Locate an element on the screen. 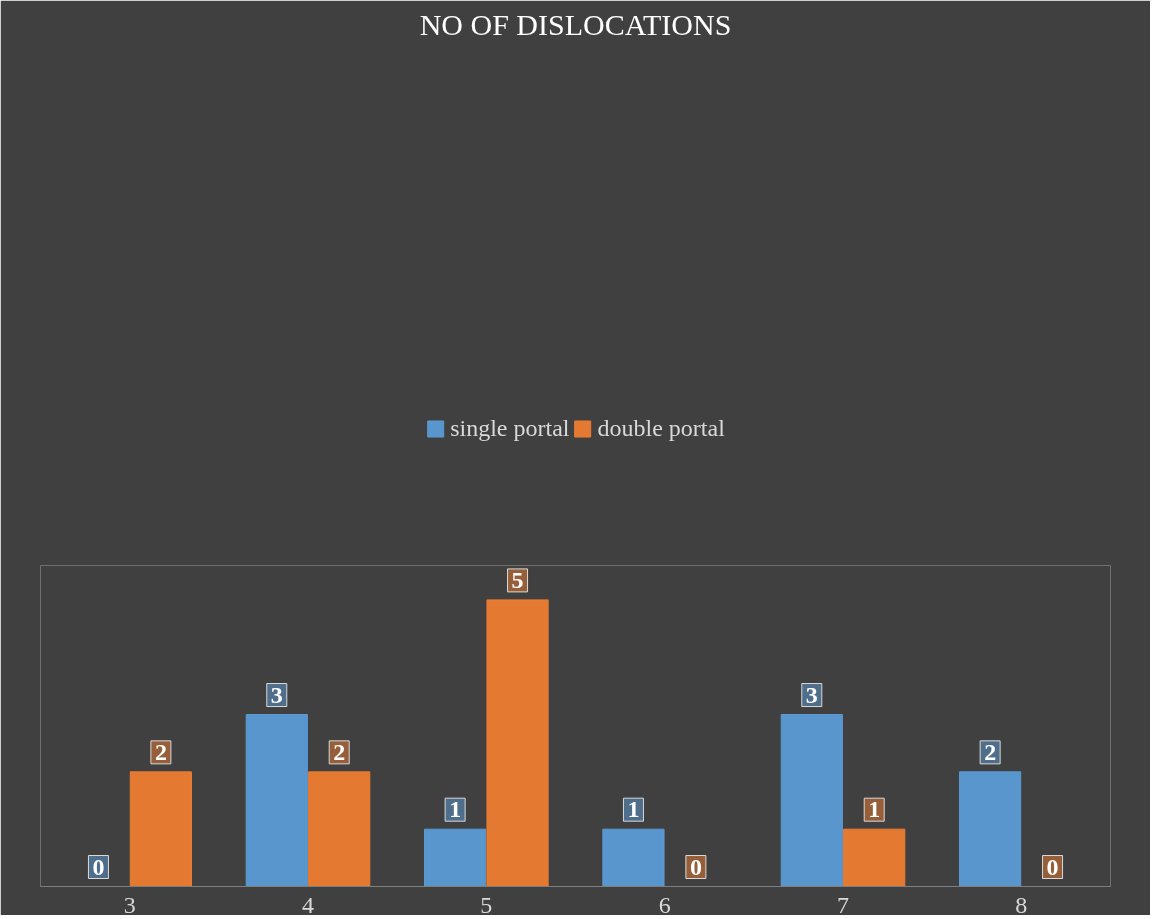 This screenshot has height=919, width=1152. chart-title: NO OF DISLOCATIONS is located at coordinates (575, 24).